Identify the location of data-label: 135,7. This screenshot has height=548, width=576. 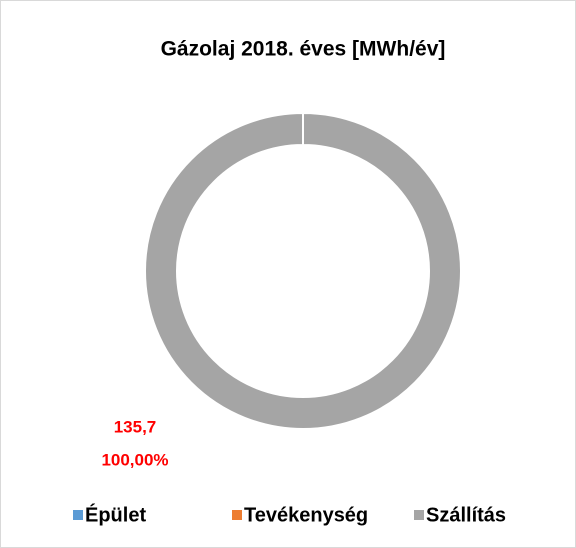
(135, 426).